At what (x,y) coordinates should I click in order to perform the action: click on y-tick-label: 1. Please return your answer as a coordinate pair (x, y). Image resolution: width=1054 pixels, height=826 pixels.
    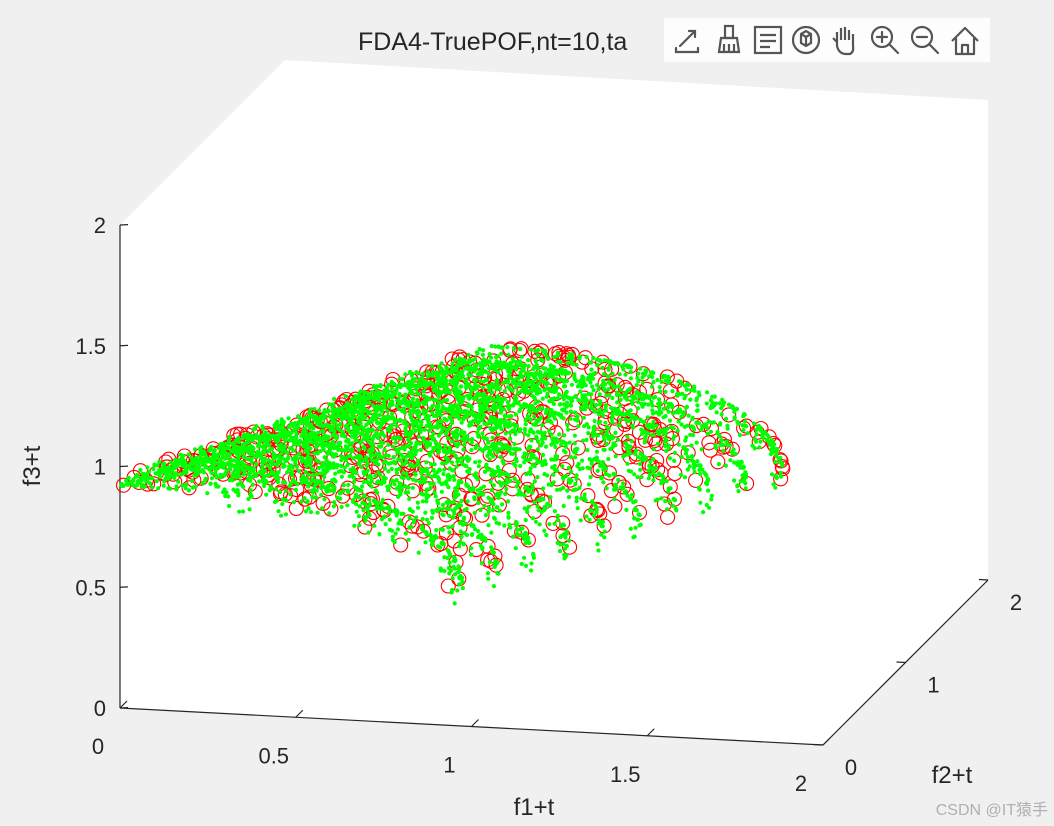
    Looking at the image, I should click on (933, 685).